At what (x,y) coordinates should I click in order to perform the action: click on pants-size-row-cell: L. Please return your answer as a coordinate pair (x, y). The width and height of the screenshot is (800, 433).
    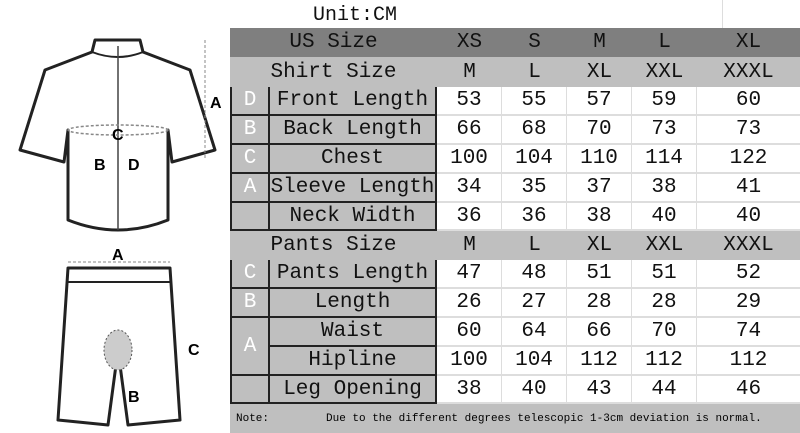
    Looking at the image, I should click on (534, 245).